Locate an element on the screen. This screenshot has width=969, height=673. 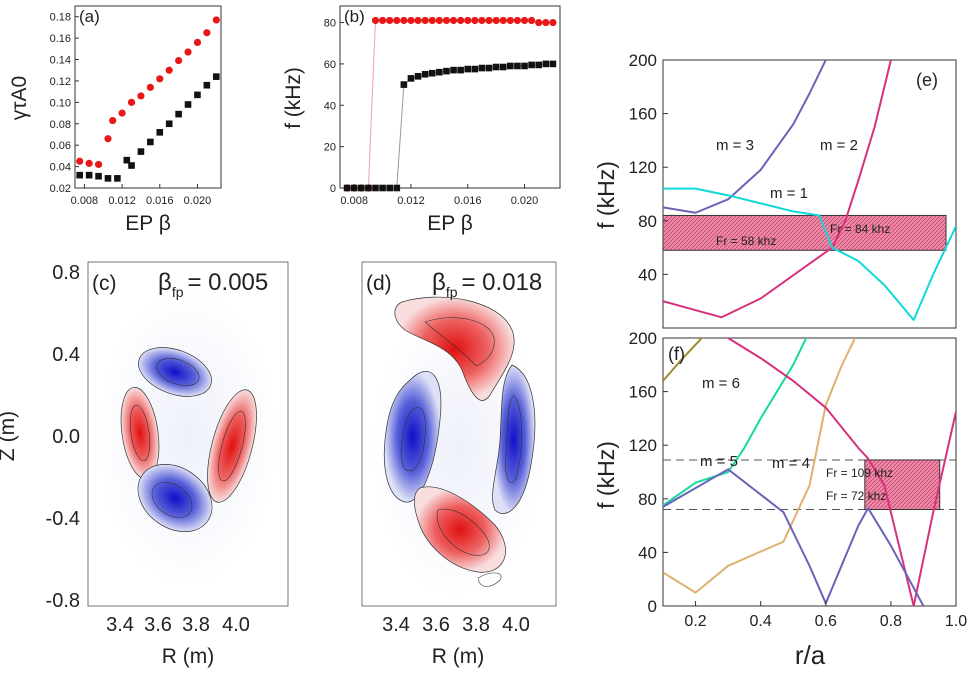
panel-e-mlabel-3: m = 3 is located at coordinates (735, 145).